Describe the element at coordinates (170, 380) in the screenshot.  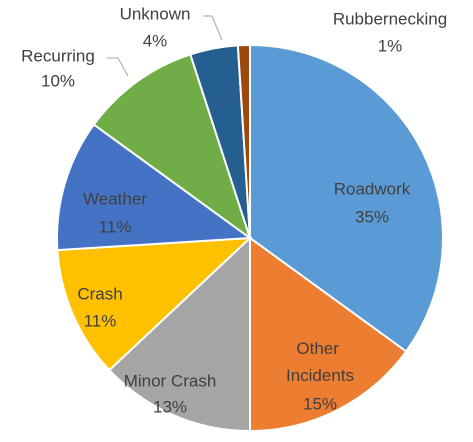
I see `slice-label: Minor Crash` at that location.